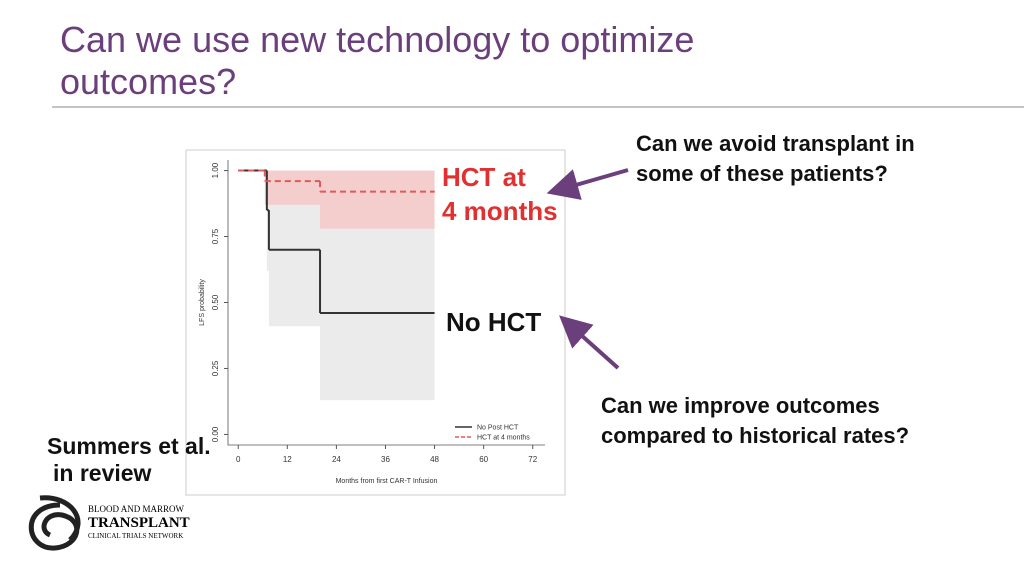 The height and width of the screenshot is (575, 1024). Describe the element at coordinates (135, 536) in the screenshot. I see `logo-text: CLINICAL TRIALS NETWORK` at that location.